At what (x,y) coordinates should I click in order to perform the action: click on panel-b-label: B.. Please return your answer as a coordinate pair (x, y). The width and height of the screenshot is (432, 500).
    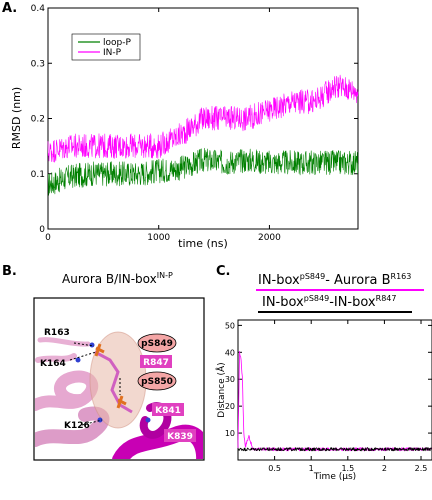
    Looking at the image, I should click on (9, 271).